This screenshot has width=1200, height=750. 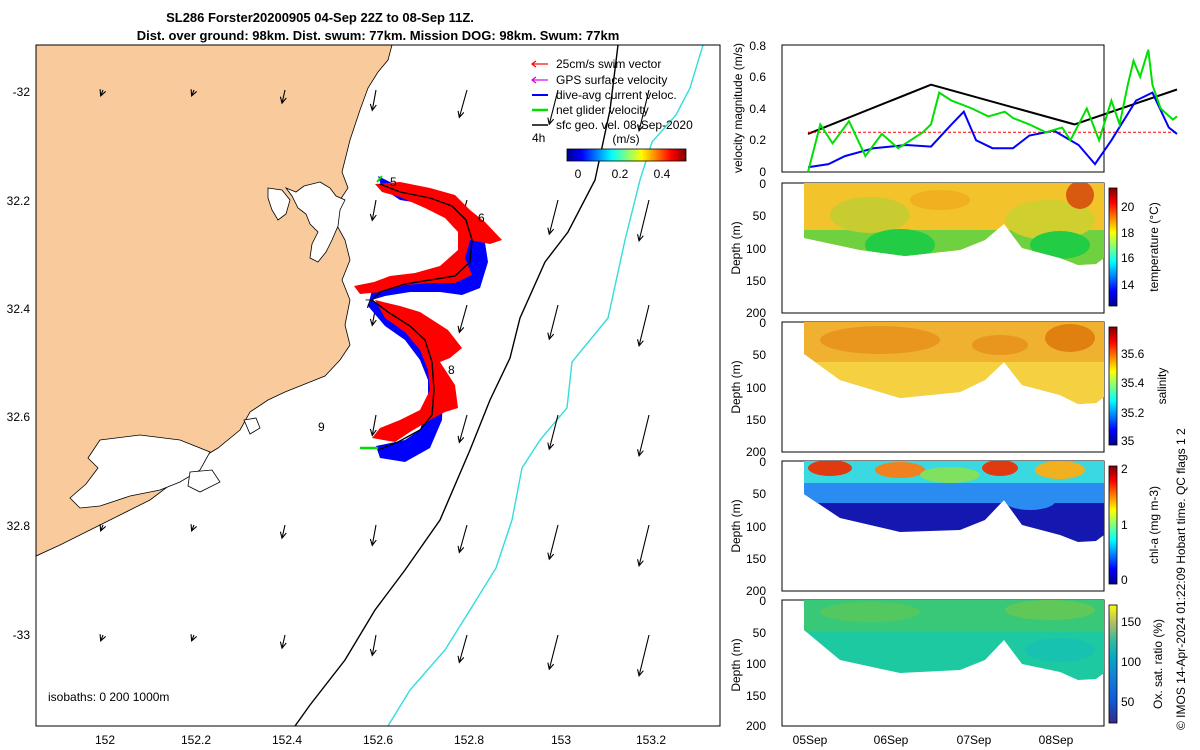 What do you see at coordinates (762, 172) in the screenshot?
I see `vel-y-tick: 0` at bounding box center [762, 172].